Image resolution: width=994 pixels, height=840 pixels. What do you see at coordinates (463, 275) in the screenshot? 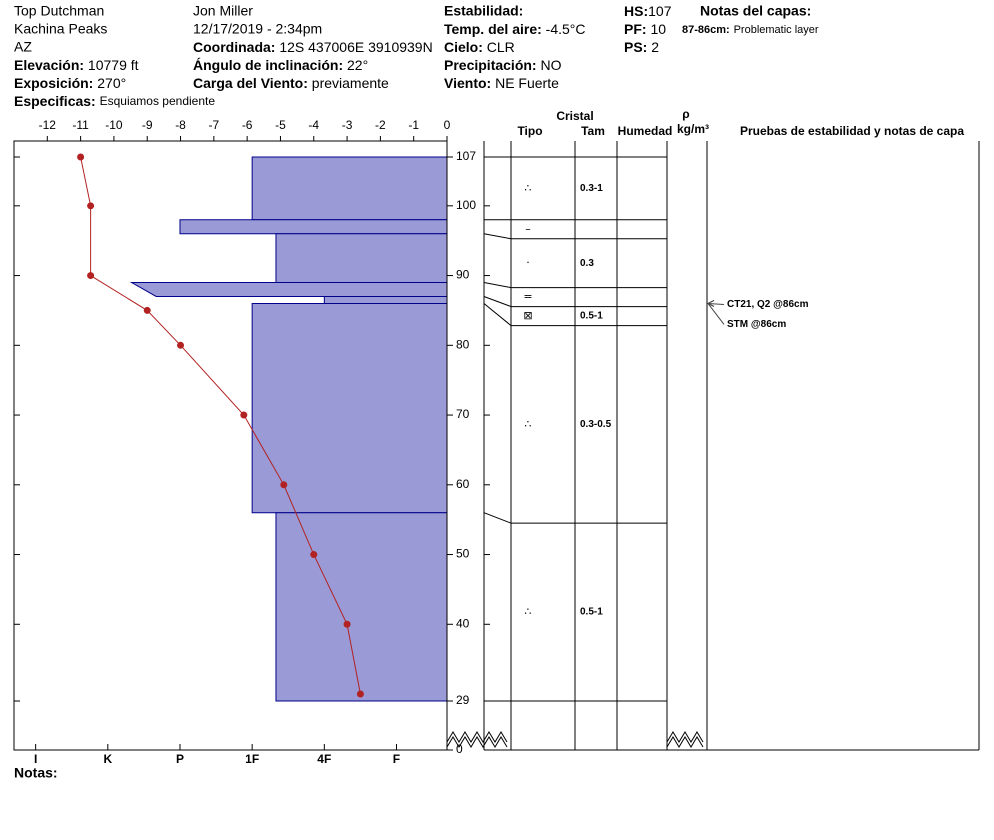
I see `y-tick-label: 90` at bounding box center [463, 275].